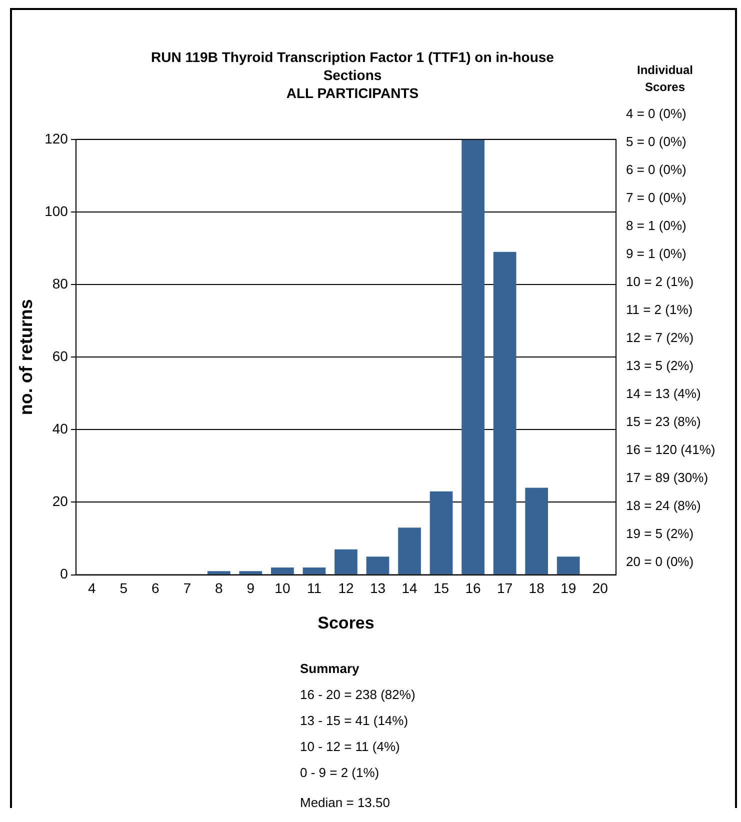 The image size is (741, 822). I want to click on text: 5 = 0 (0%), so click(656, 142).